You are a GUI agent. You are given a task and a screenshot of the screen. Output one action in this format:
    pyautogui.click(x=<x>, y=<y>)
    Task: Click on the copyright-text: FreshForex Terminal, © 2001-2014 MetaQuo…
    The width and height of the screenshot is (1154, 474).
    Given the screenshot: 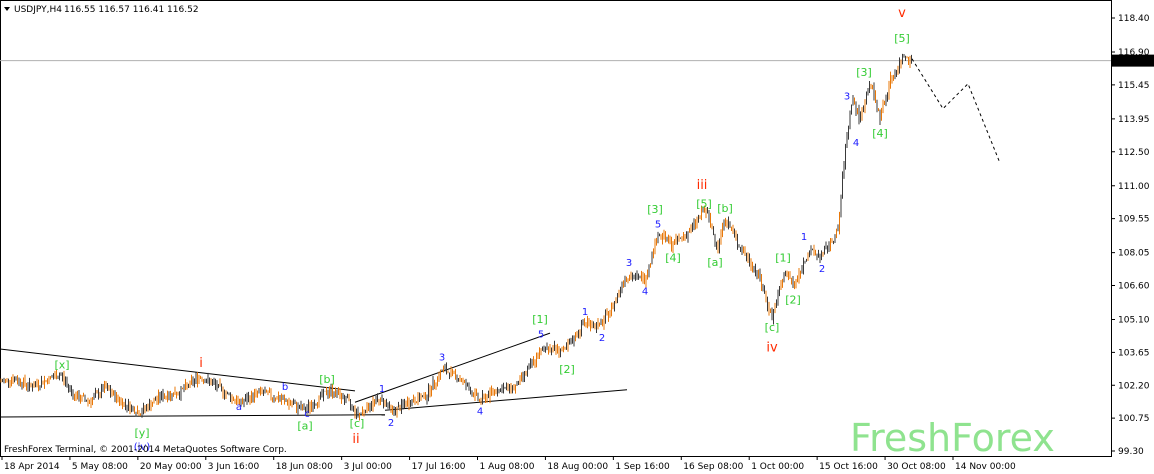 What is the action you would take?
    pyautogui.click(x=145, y=450)
    